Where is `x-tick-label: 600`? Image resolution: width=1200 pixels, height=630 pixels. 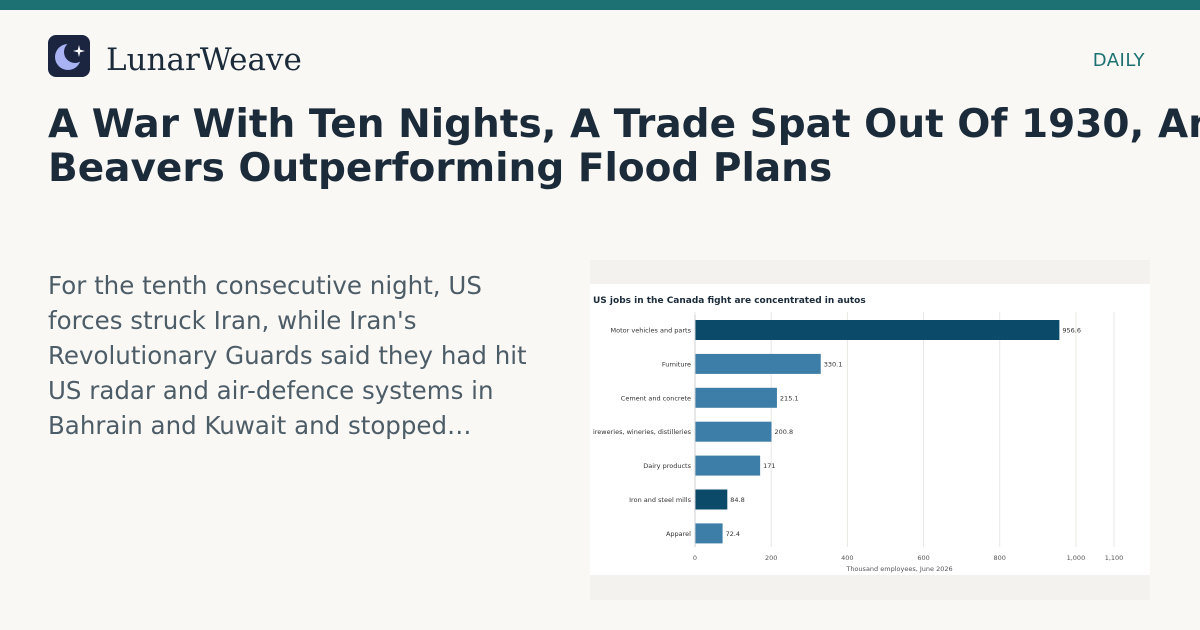 x-tick-label: 600 is located at coordinates (923, 558).